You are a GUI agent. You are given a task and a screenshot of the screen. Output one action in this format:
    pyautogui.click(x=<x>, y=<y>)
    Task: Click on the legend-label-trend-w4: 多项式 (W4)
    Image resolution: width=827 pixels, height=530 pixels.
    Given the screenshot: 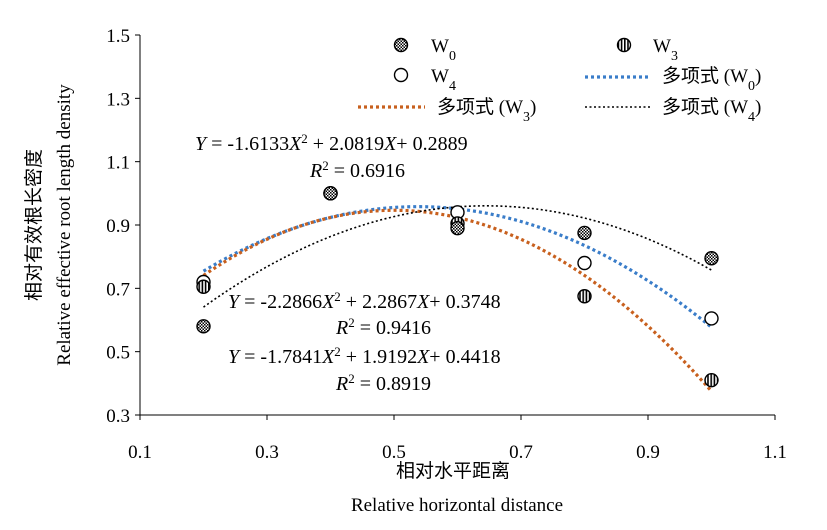 What is the action you would take?
    pyautogui.click(x=711, y=110)
    